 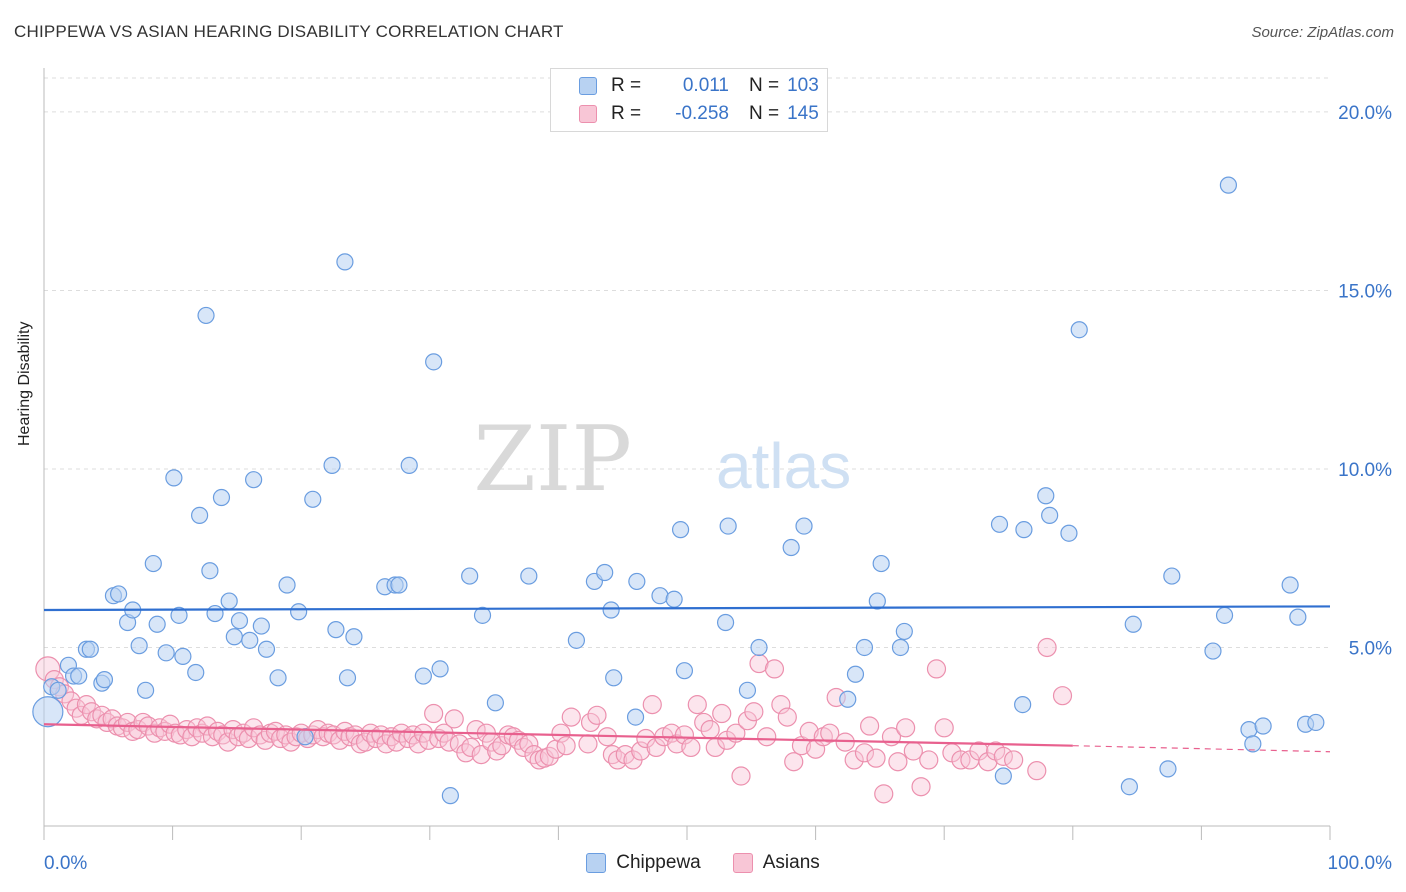 What do you see at coordinates (687, 608) in the screenshot?
I see `chippewa-trend-line` at bounding box center [687, 608].